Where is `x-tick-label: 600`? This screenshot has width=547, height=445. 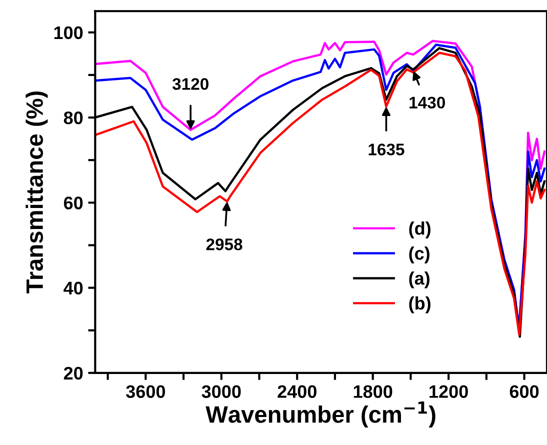 x-tick-label: 600 is located at coordinates (524, 391).